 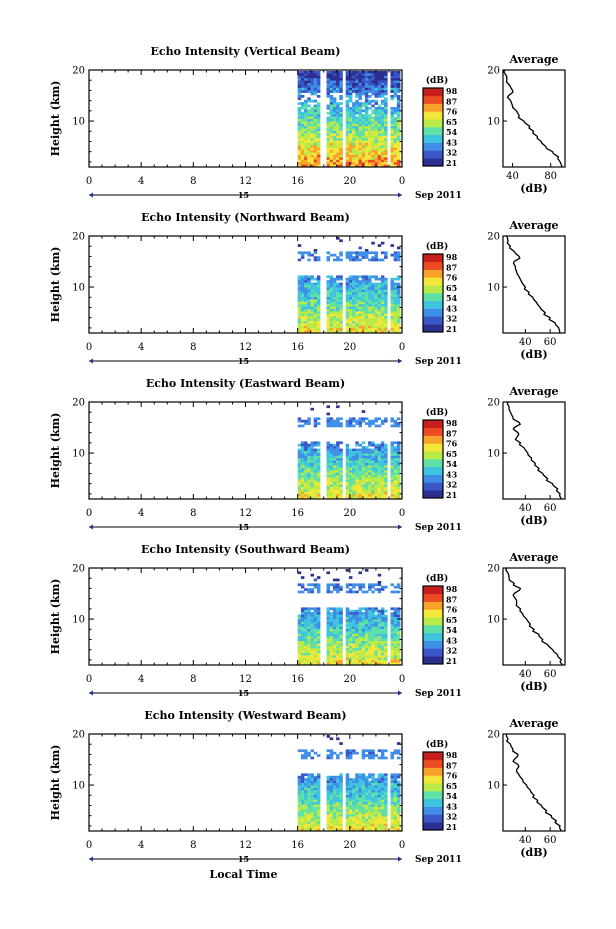 I want to click on x-tick-label: 8, so click(x=193, y=181).